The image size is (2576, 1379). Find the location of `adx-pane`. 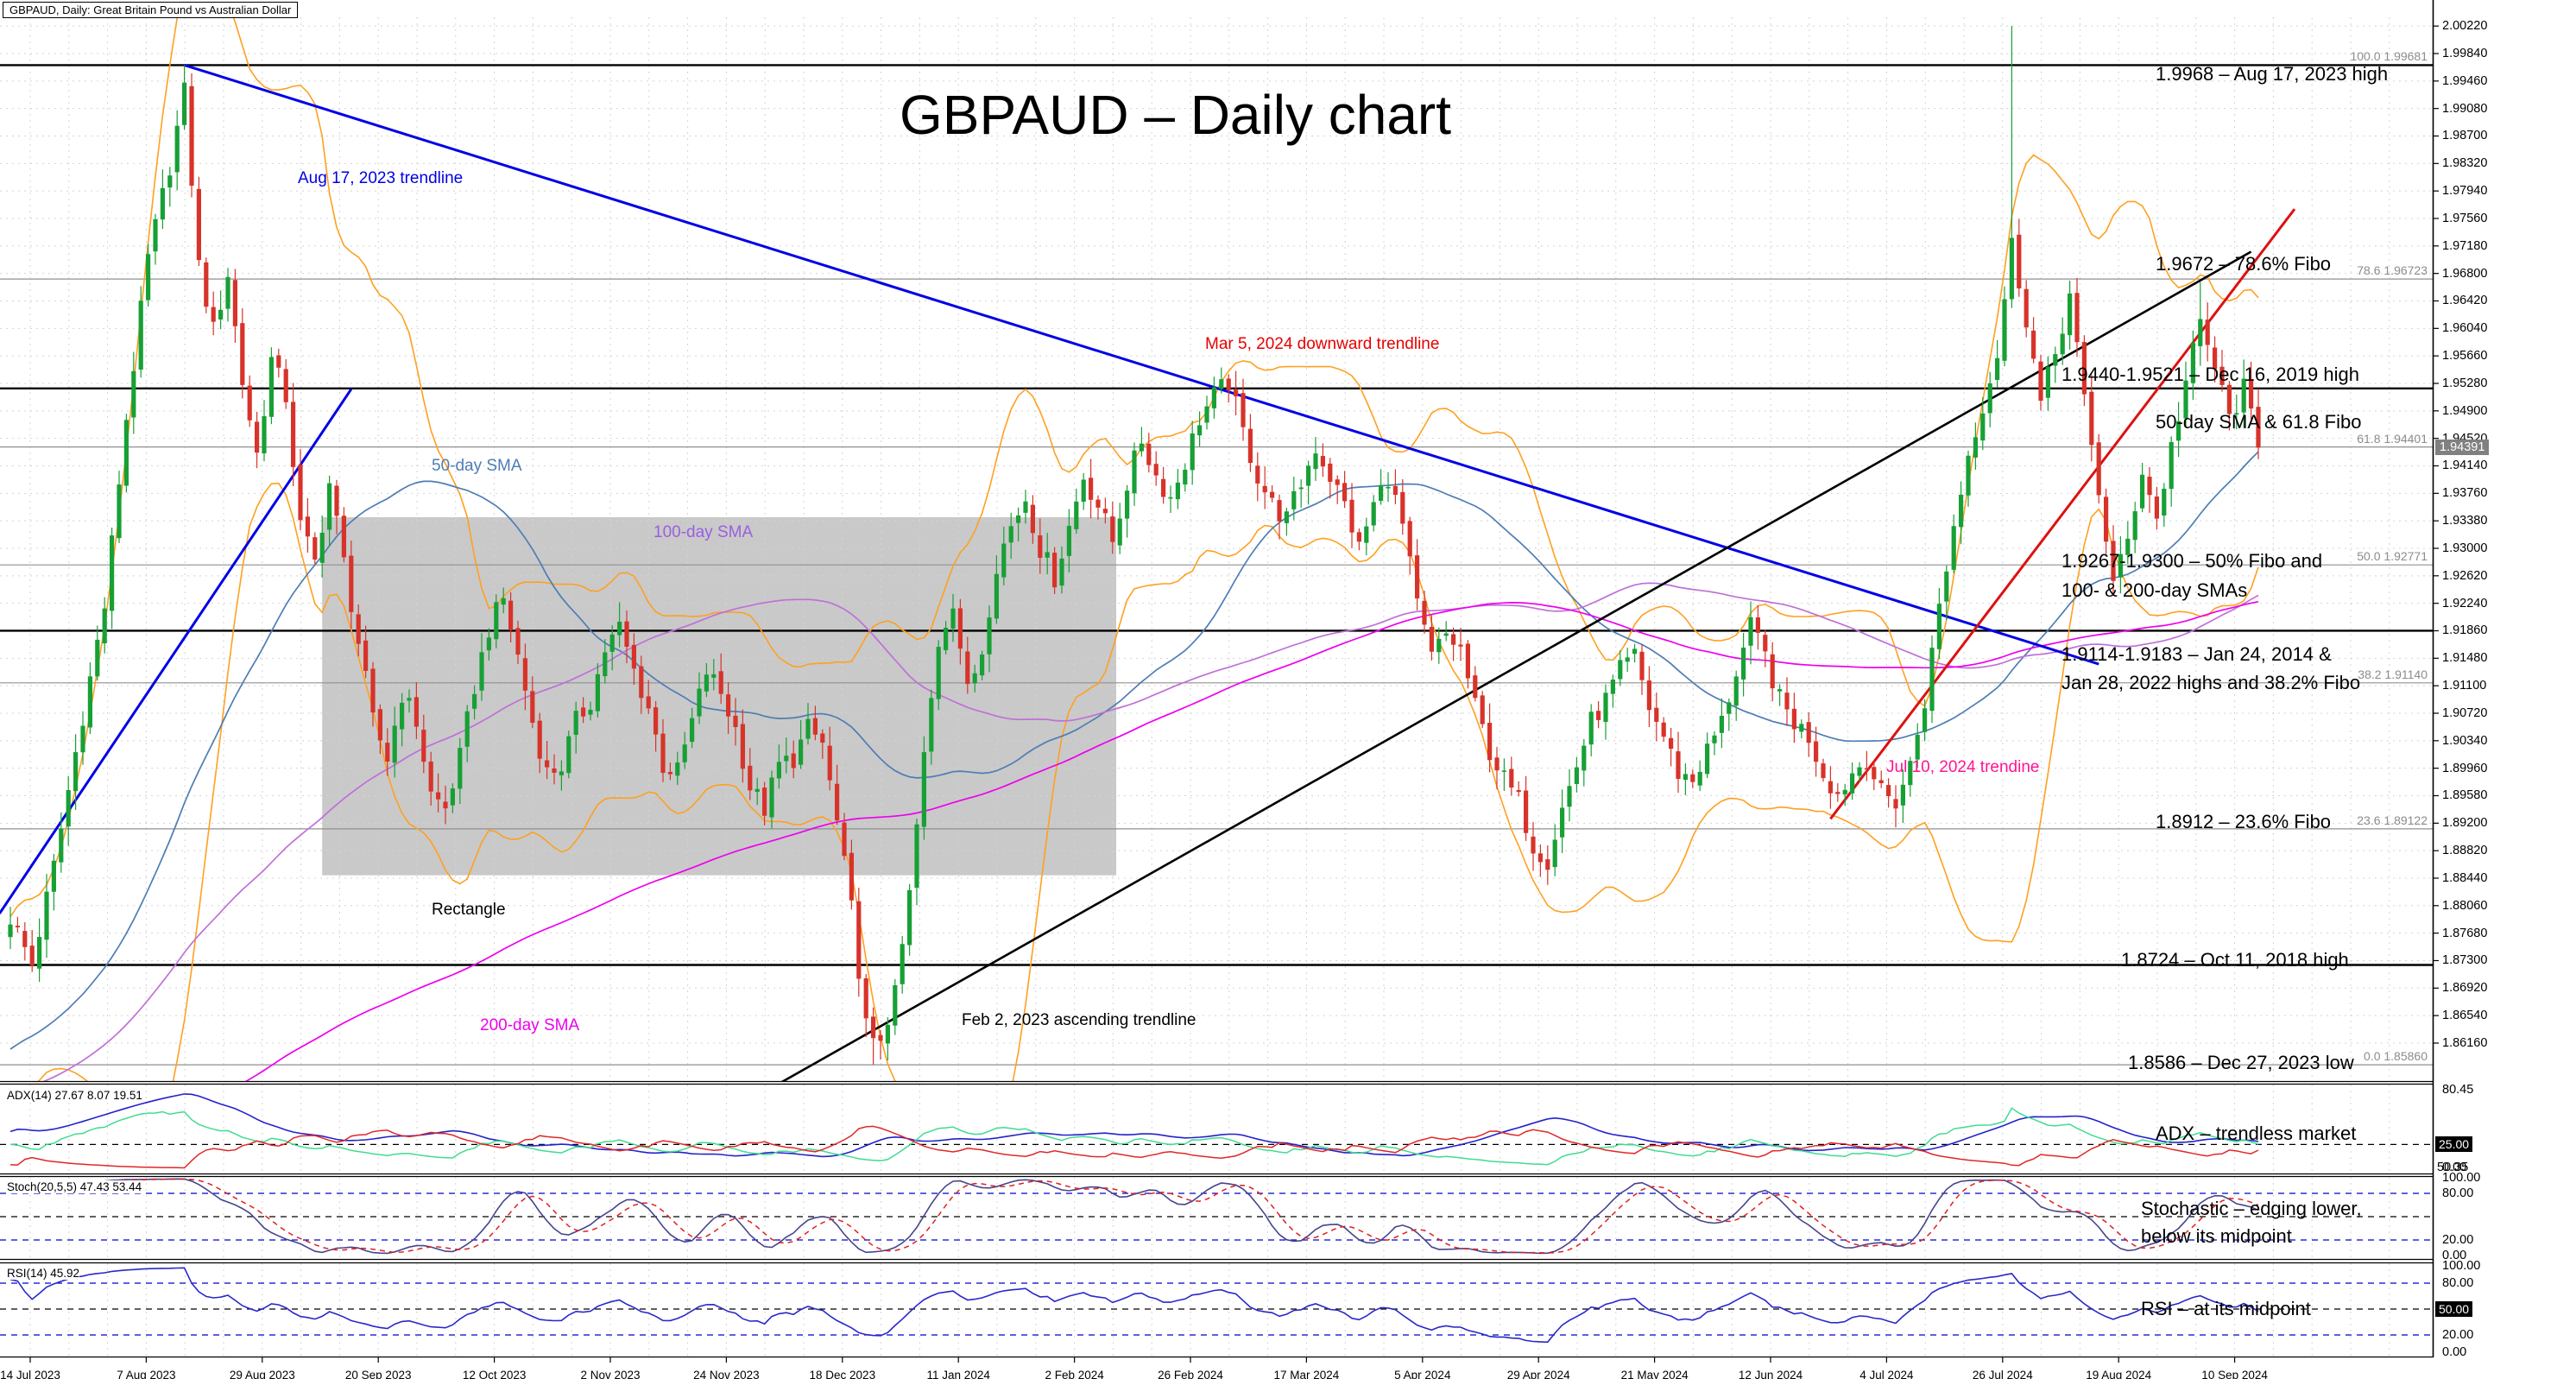

adx-pane is located at coordinates (1216, 1129).